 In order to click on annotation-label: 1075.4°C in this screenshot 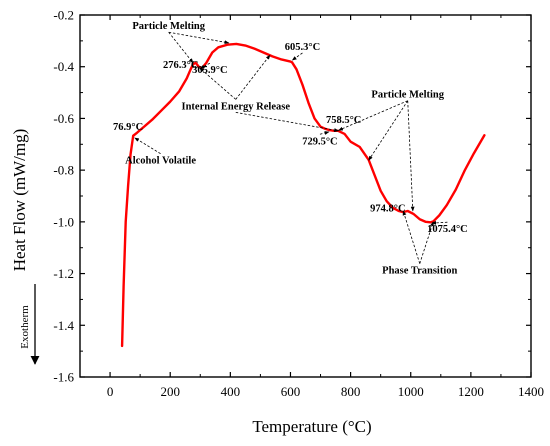, I will do `click(447, 229)`.